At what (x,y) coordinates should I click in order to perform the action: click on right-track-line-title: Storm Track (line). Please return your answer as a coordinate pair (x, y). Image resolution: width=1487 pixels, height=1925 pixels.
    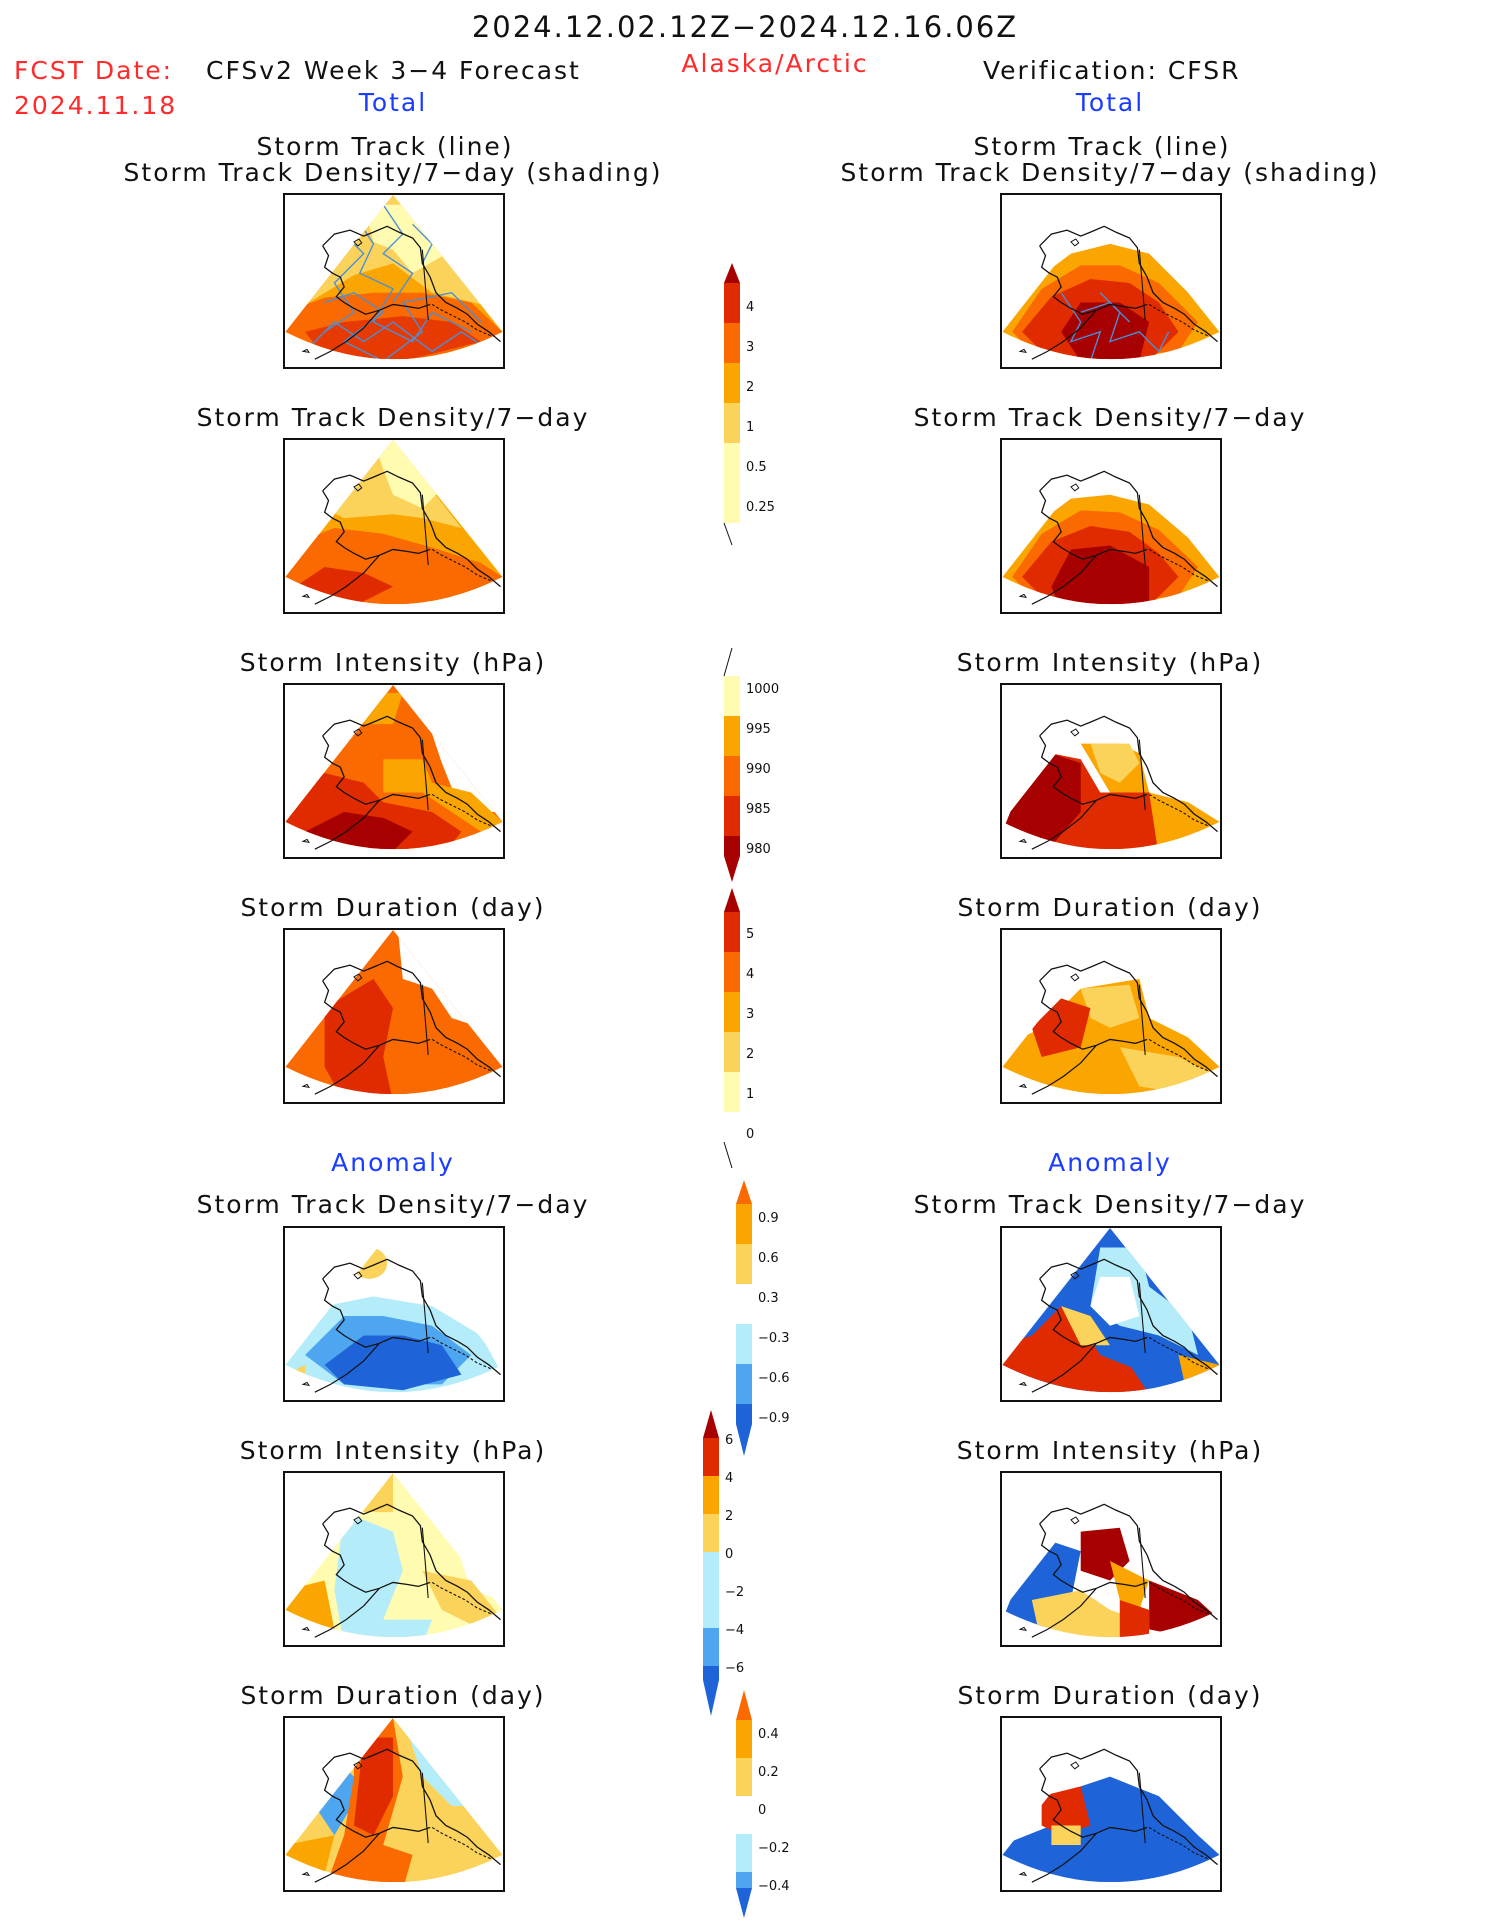
    Looking at the image, I should click on (1102, 146).